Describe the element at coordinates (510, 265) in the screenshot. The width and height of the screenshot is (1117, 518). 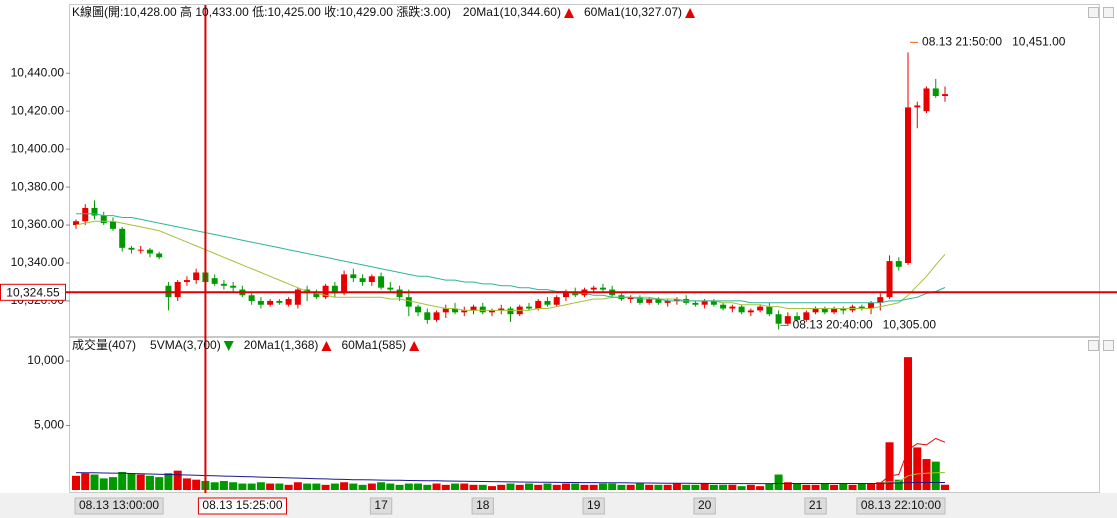
I see `ma-line` at that location.